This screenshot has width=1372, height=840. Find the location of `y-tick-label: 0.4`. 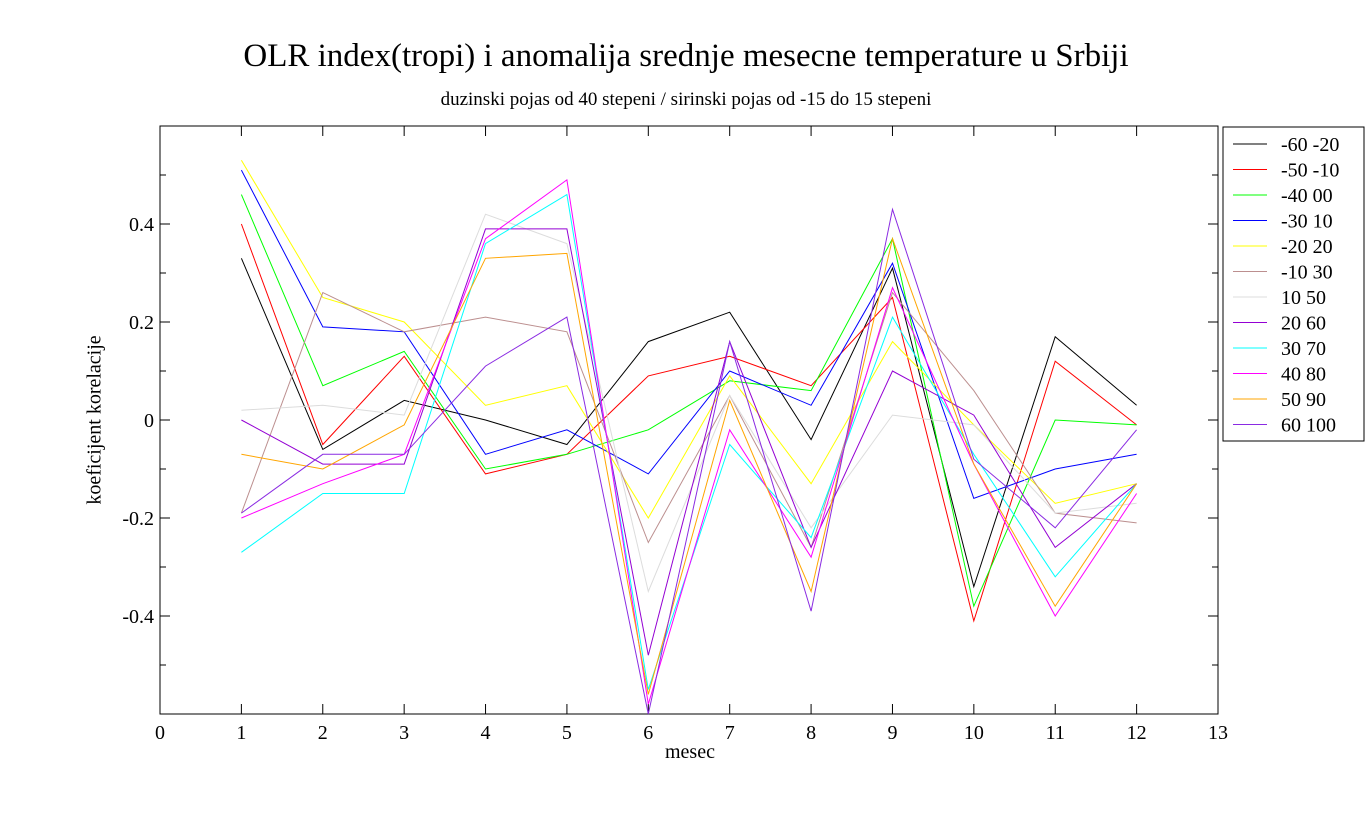

y-tick-label: 0.4 is located at coordinates (141, 225).